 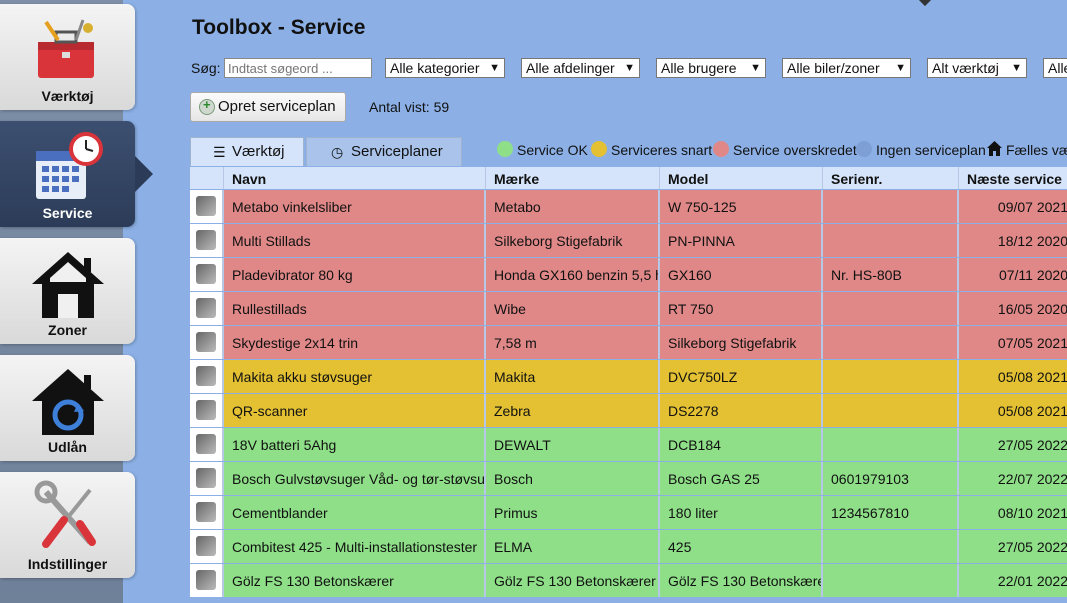 What do you see at coordinates (925, 3) in the screenshot?
I see `dropdown-caret-icon` at bounding box center [925, 3].